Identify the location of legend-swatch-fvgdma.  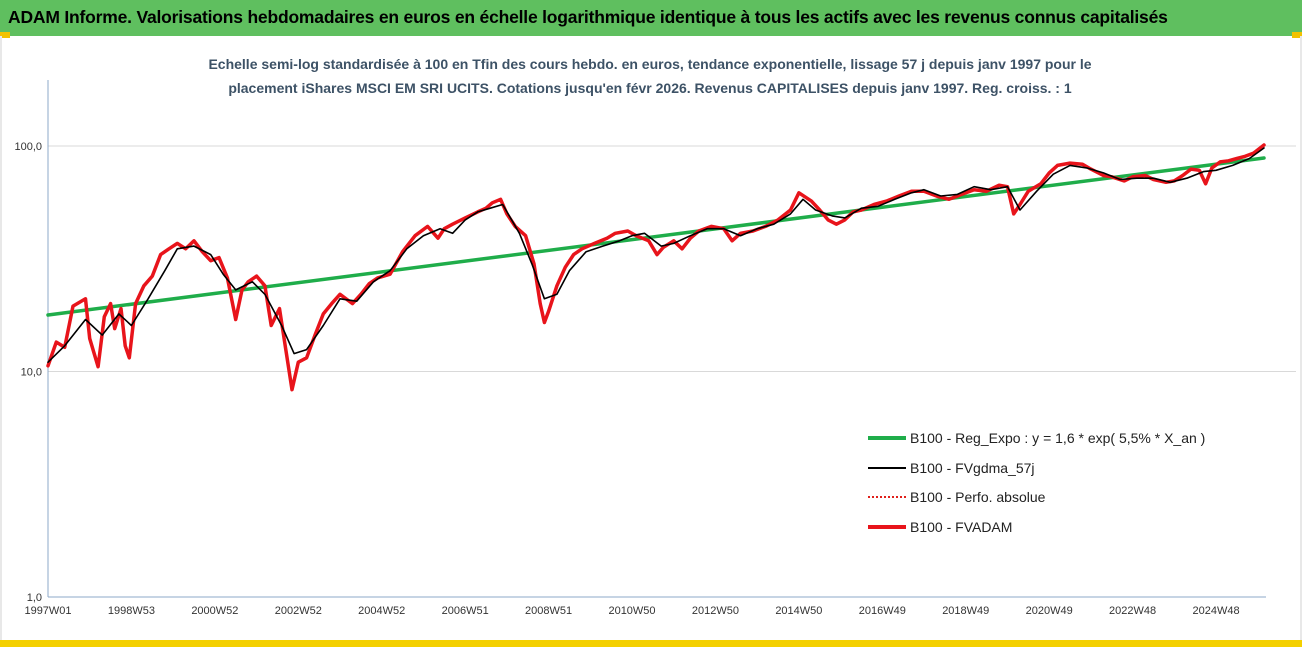
(887, 468).